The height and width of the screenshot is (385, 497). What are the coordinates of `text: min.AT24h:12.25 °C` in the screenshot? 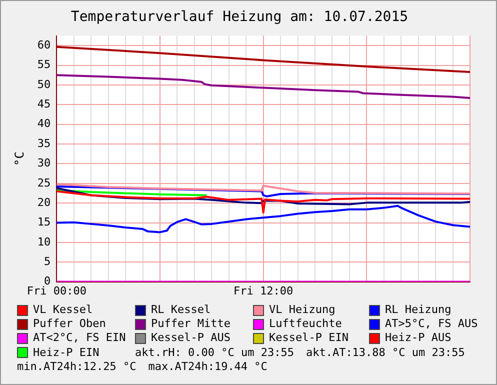 It's located at (76, 367).